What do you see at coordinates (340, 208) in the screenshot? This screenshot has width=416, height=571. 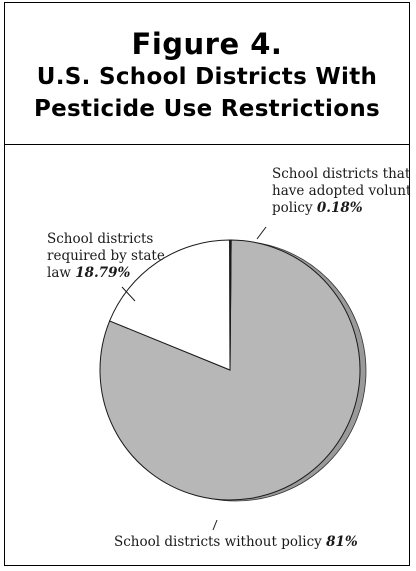 I see `slice-value-voluntary: 0.18%` at bounding box center [340, 208].